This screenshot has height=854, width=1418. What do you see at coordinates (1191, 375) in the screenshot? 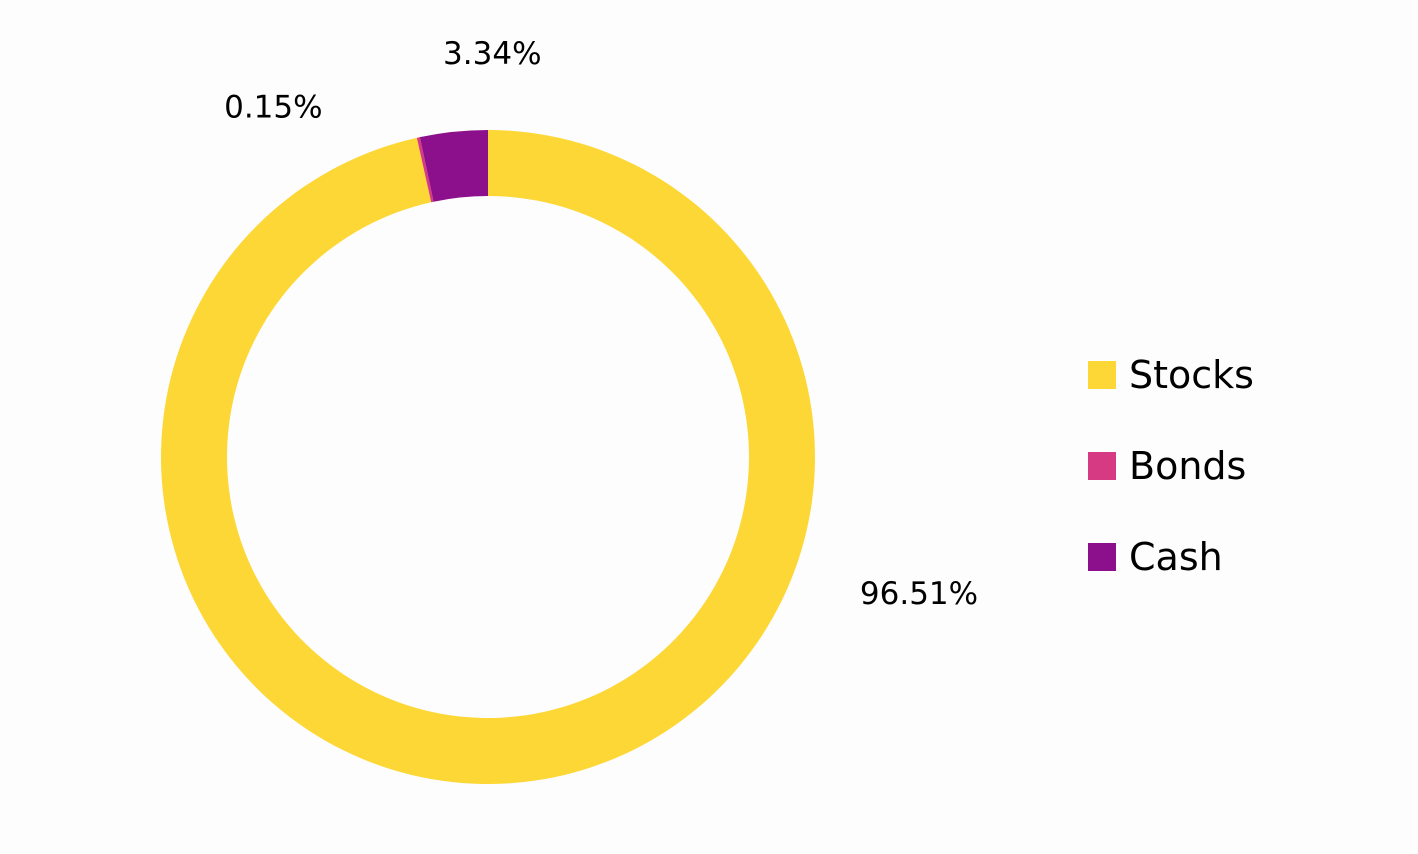
I see `legend-label-stocks: Stocks` at bounding box center [1191, 375].